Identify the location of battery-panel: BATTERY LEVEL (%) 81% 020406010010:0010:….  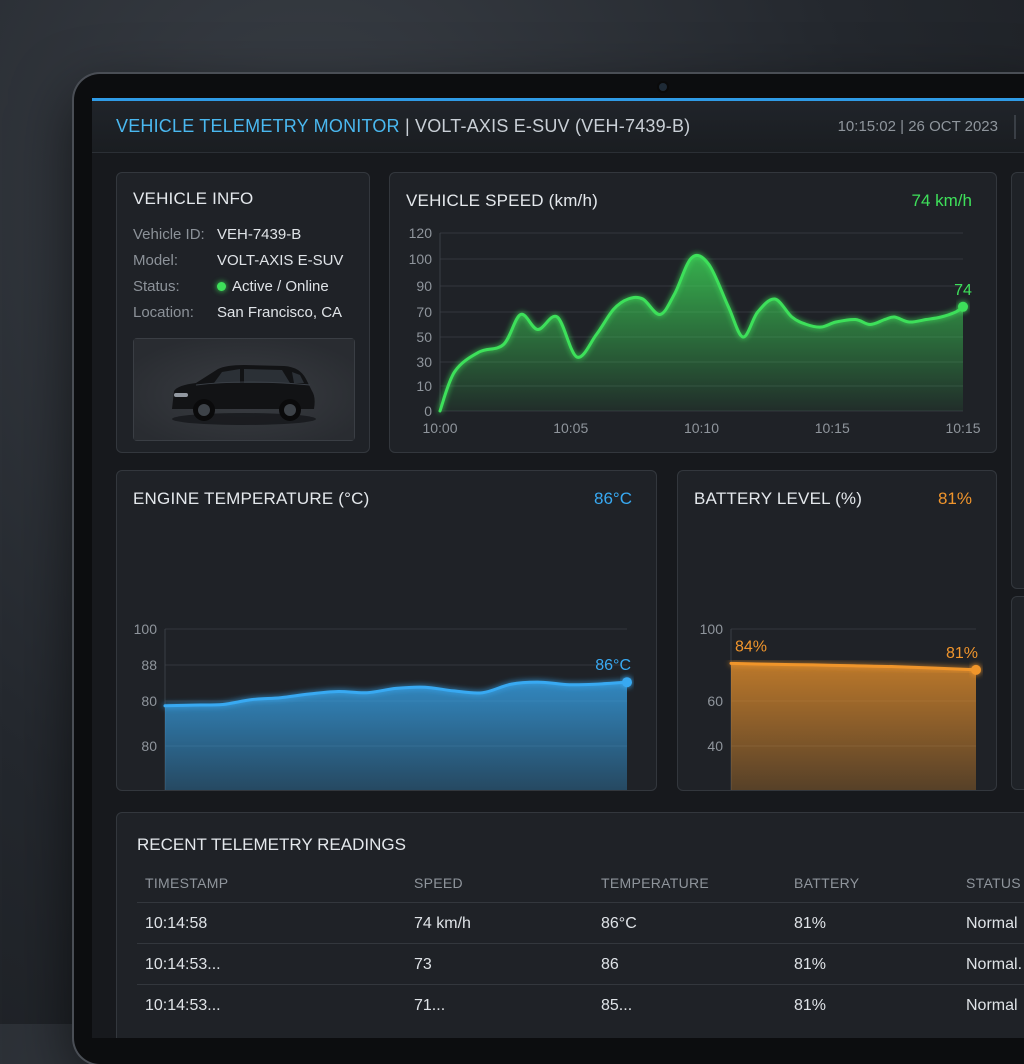
(837, 630).